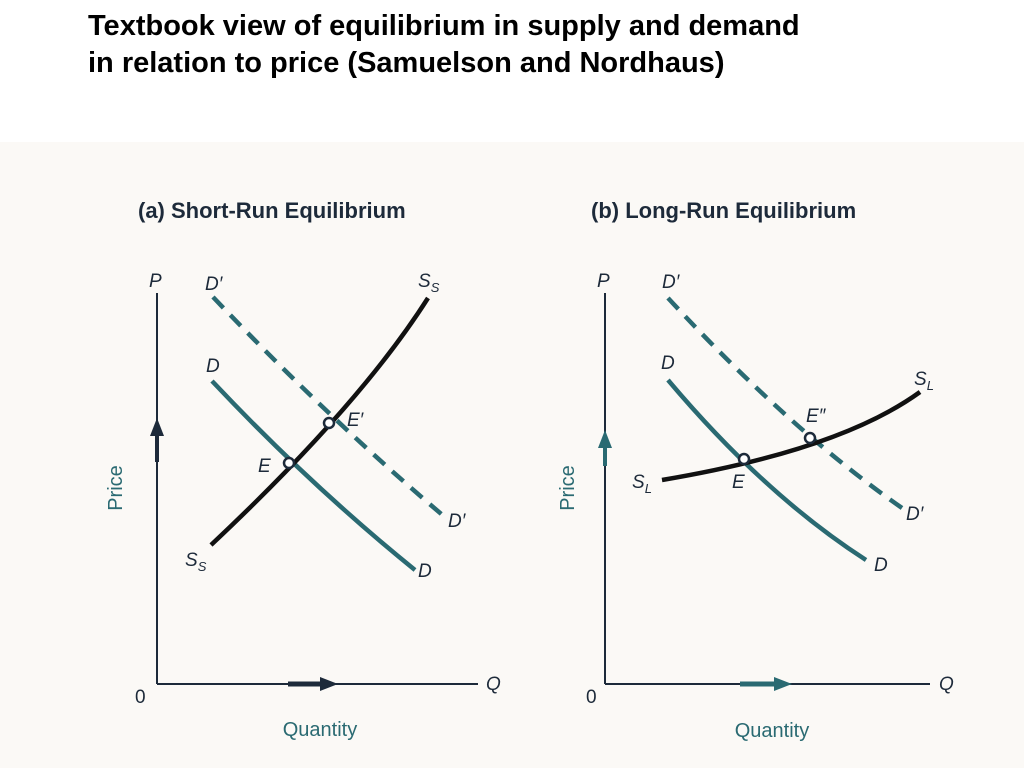  I want to click on panel-a-origin: 0, so click(140, 697).